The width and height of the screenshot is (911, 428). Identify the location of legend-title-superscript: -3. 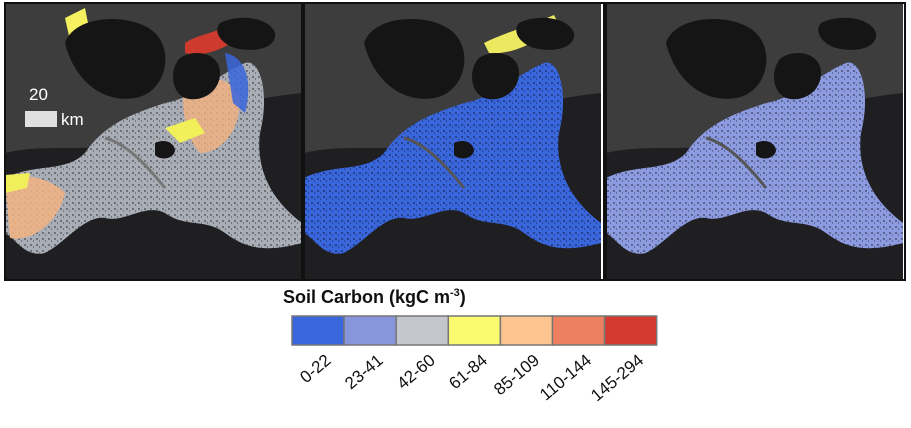
(455, 293).